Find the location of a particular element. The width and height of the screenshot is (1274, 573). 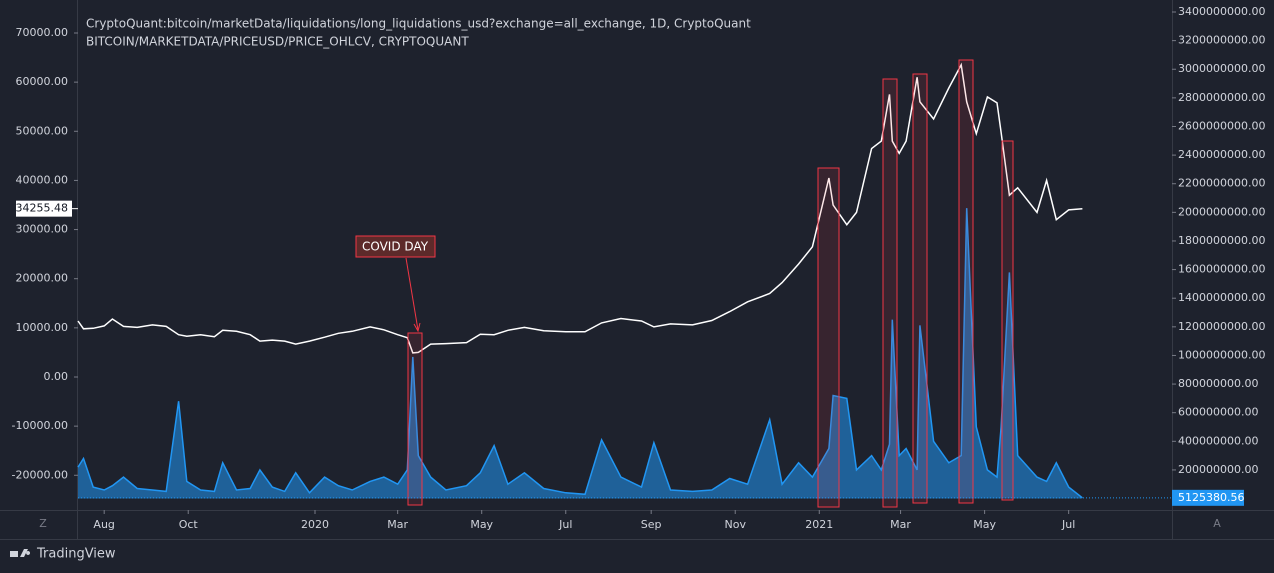

annotation-arrowhead is located at coordinates (417, 327).